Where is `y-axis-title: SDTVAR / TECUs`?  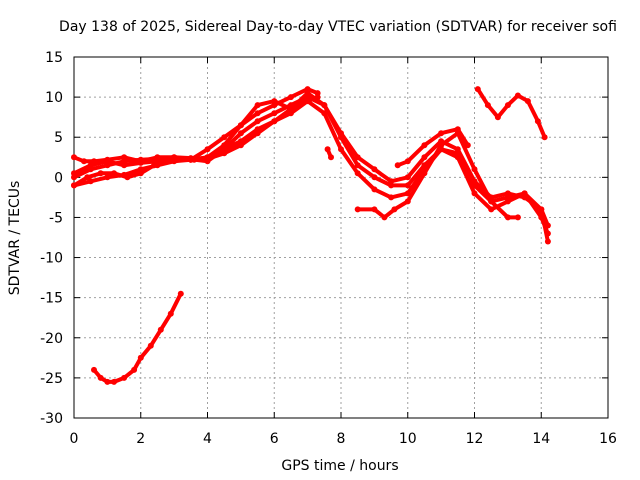
y-axis-title: SDTVAR / TECUs is located at coordinates (15, 238).